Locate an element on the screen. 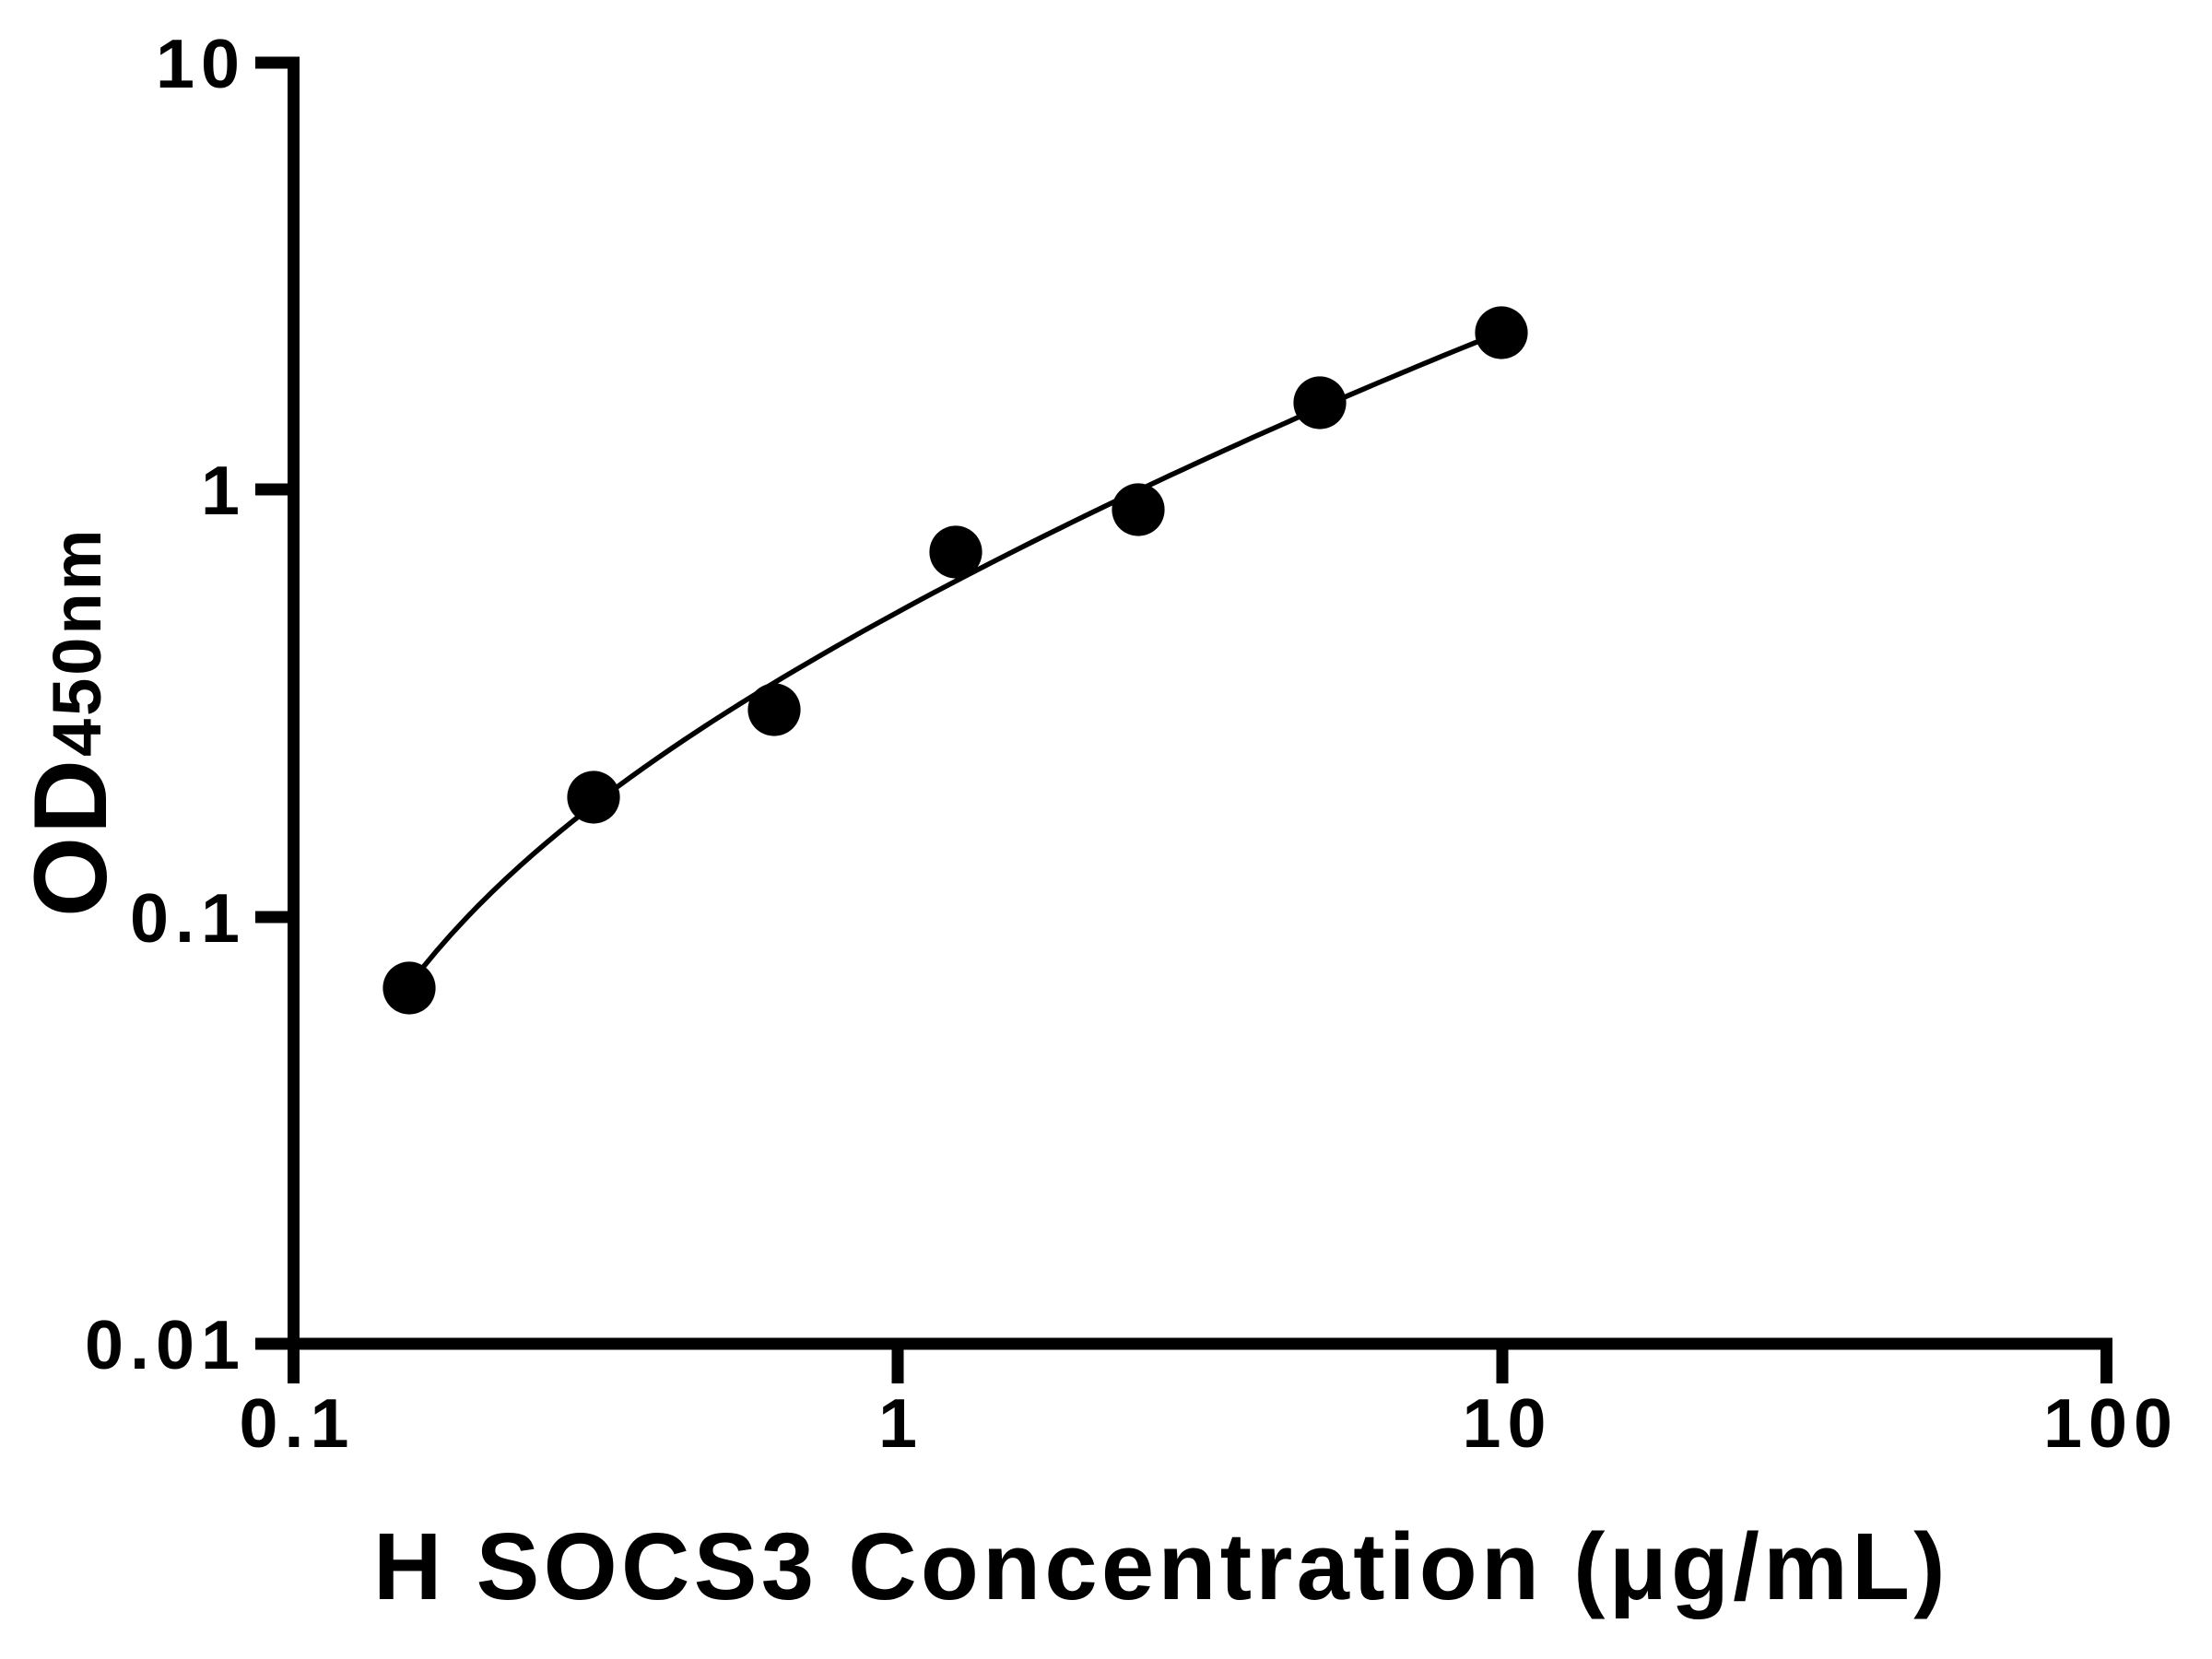  svg-text: OD450nm is located at coordinates (70, 722).